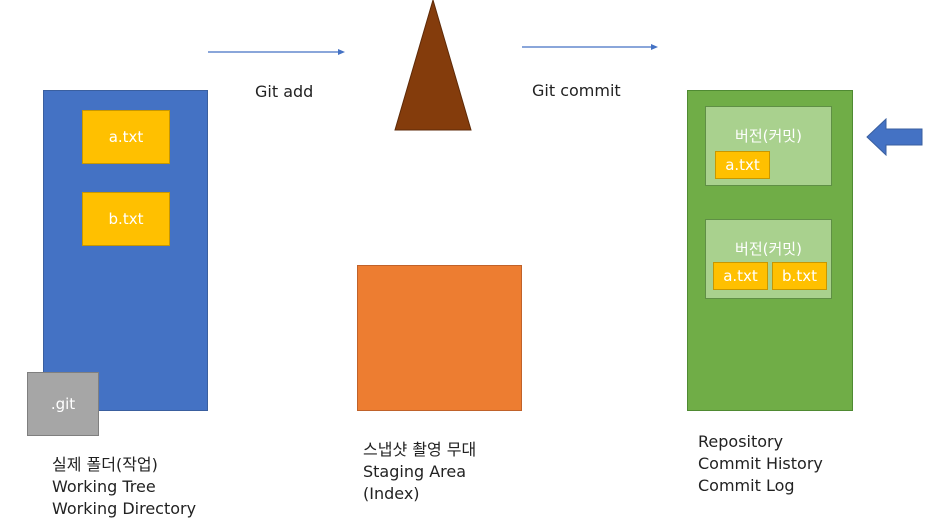 This screenshot has height=520, width=935. I want to click on staging-caption: 스냅샷 촬영 무대 Staging Area (Index), so click(419, 472).